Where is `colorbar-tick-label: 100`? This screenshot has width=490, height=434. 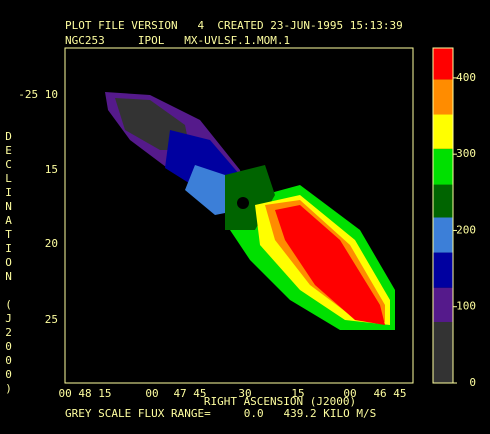
colorbar-tick-label: 100 is located at coordinates (466, 306).